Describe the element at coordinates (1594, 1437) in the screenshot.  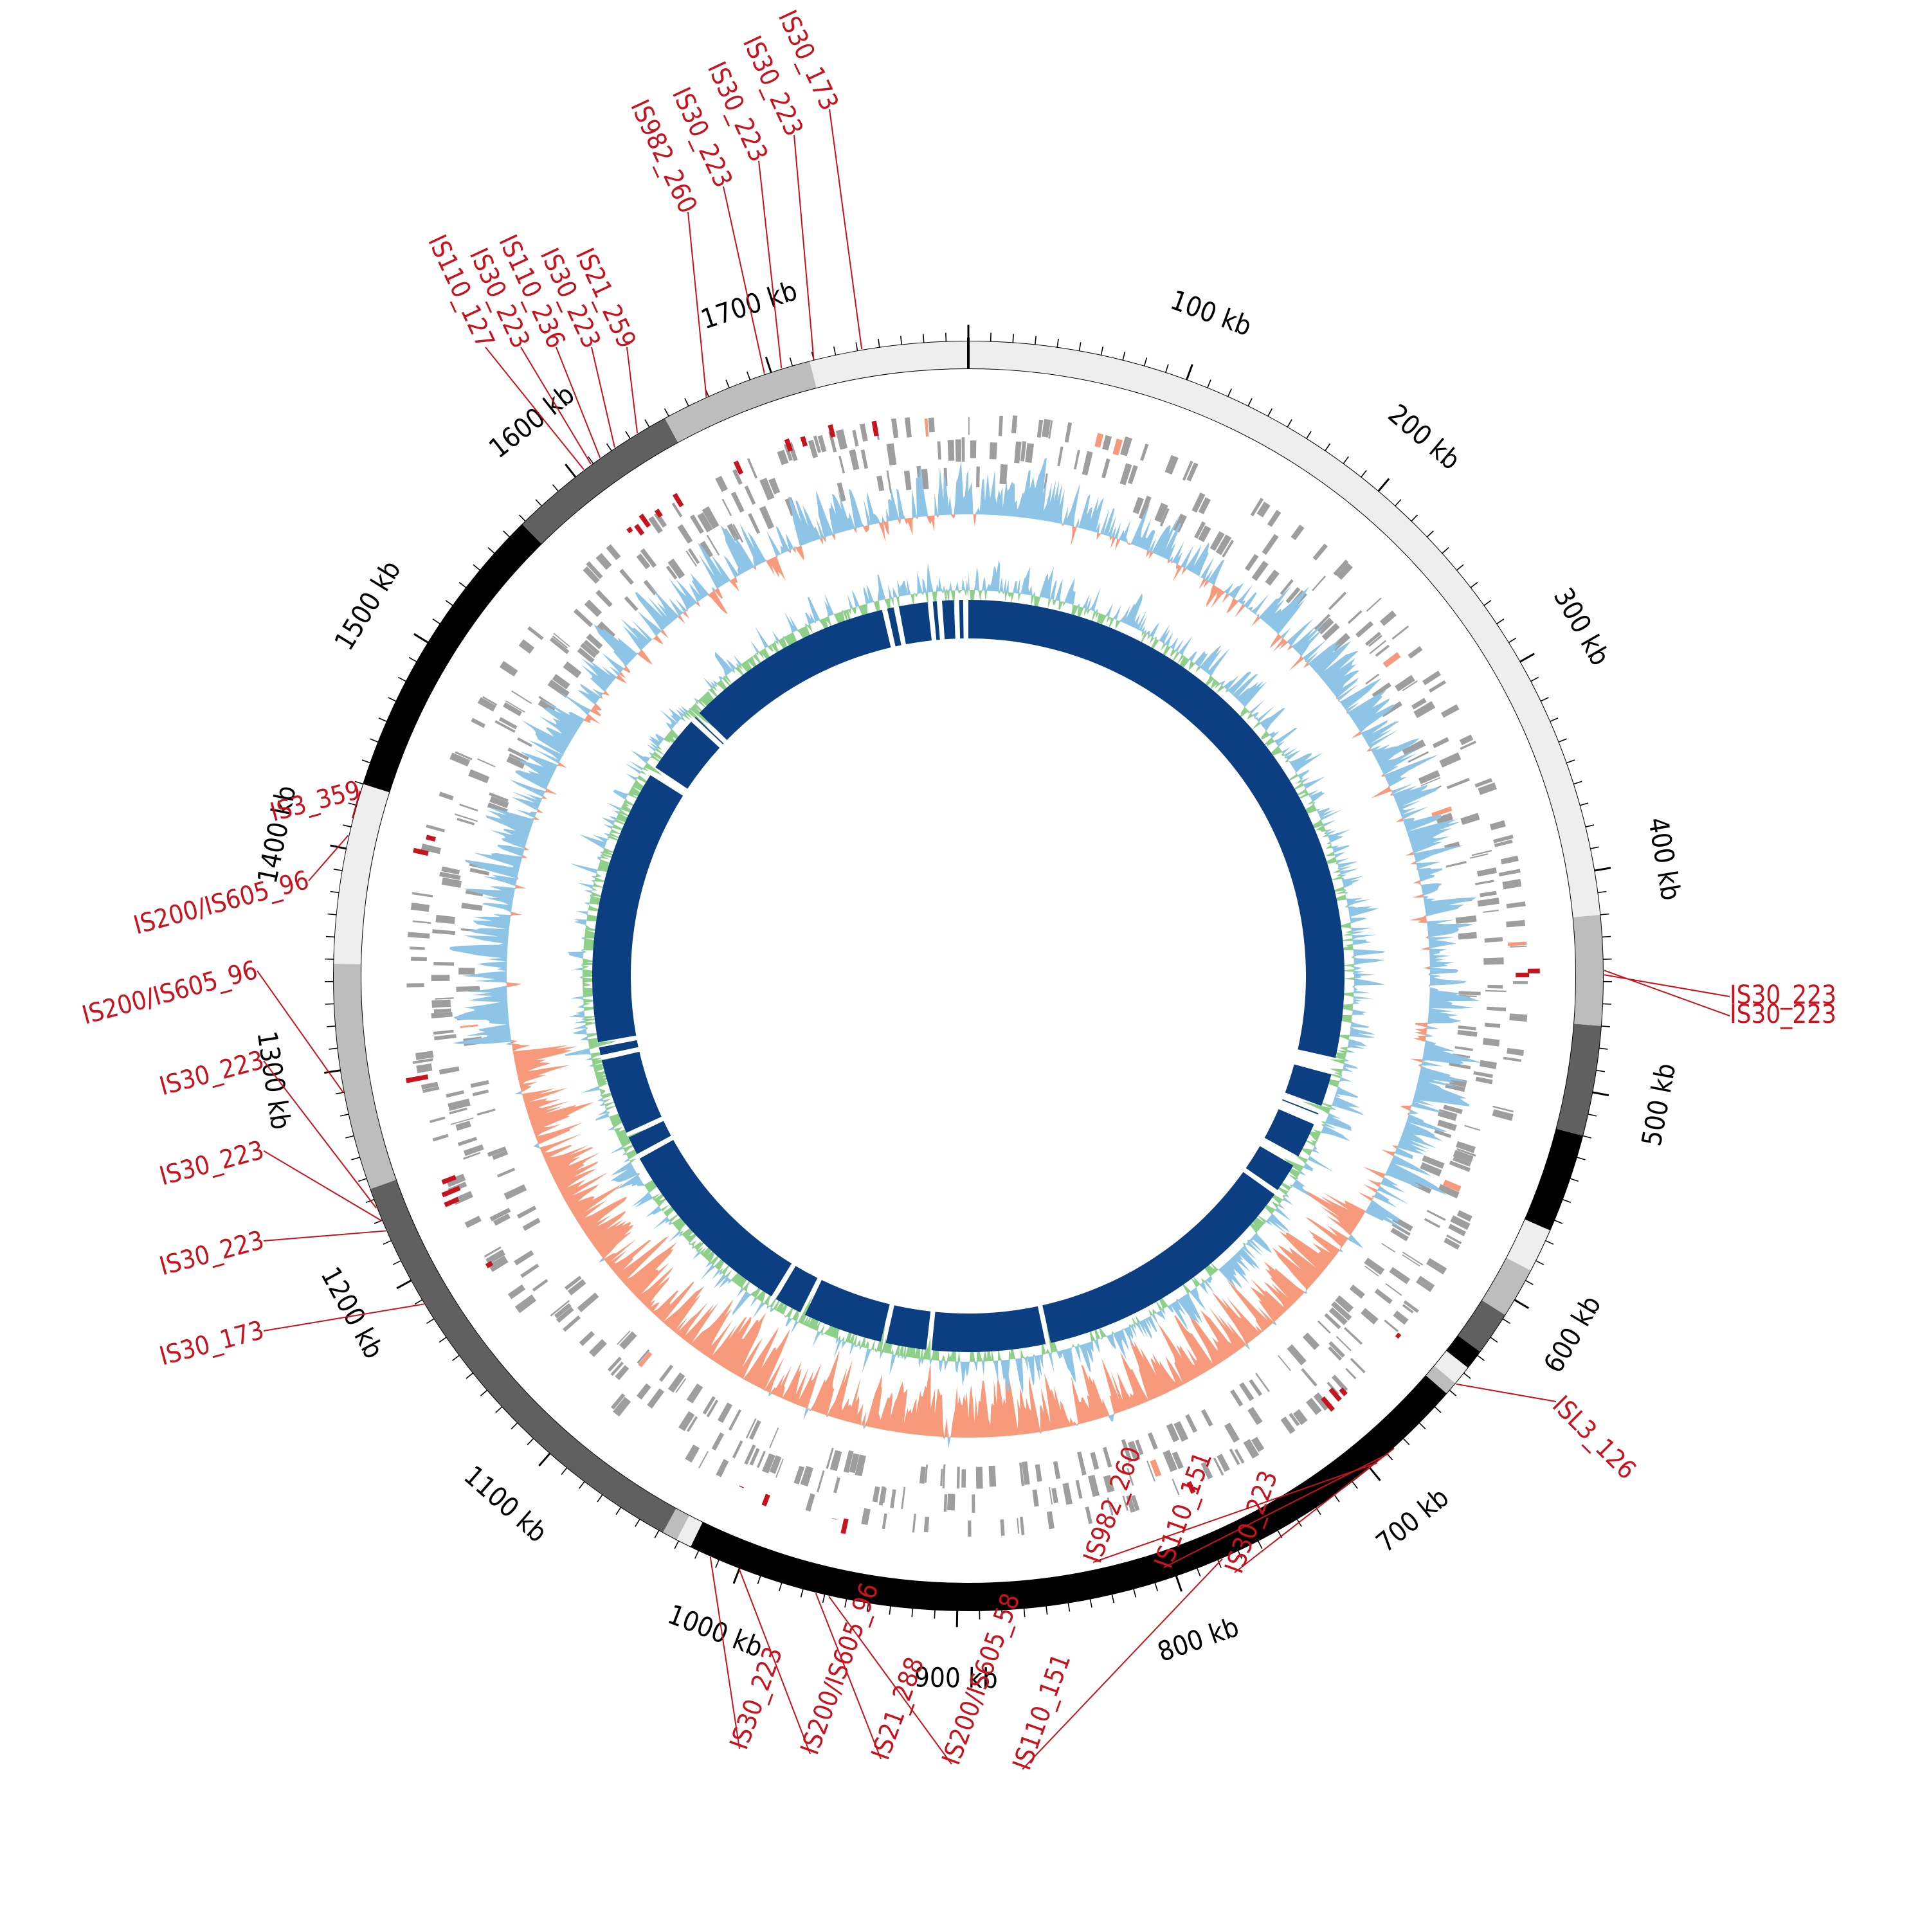
I see `is-element-label: ISL3_126` at that location.